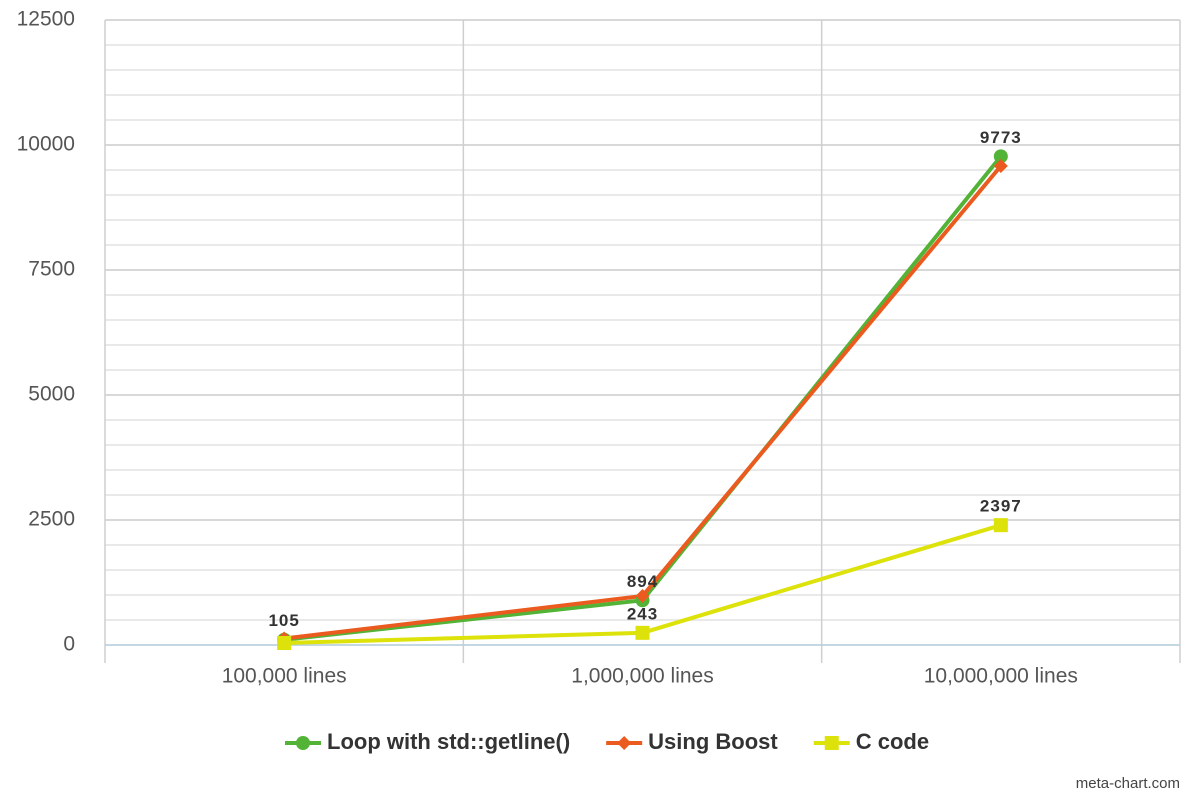  I want to click on y-tick-label: 2500, so click(51, 519).